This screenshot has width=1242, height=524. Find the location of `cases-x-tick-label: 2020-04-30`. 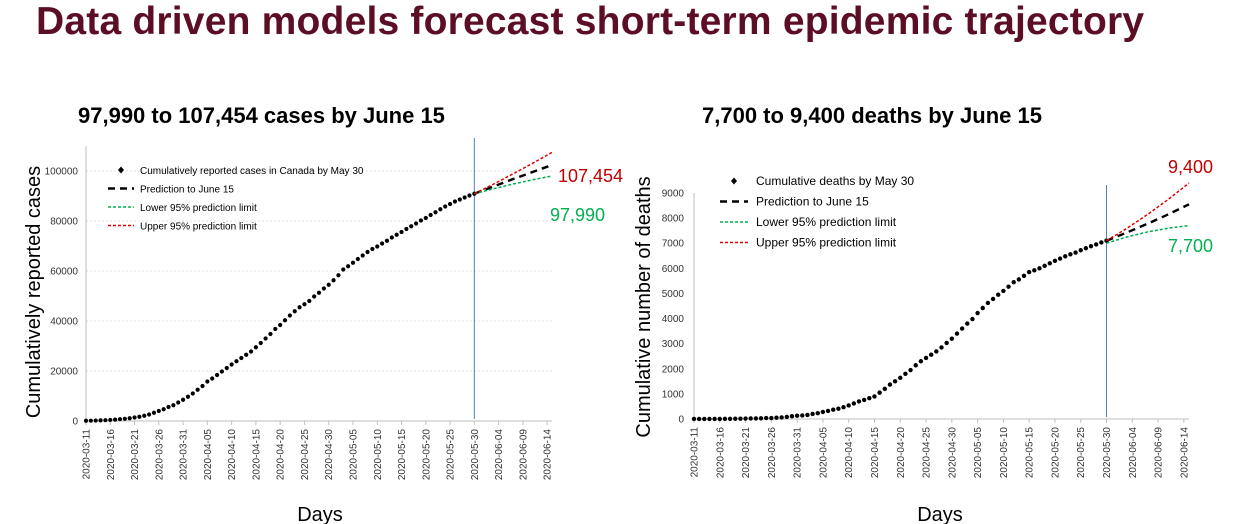

cases-x-tick-label: 2020-04-30 is located at coordinates (329, 455).